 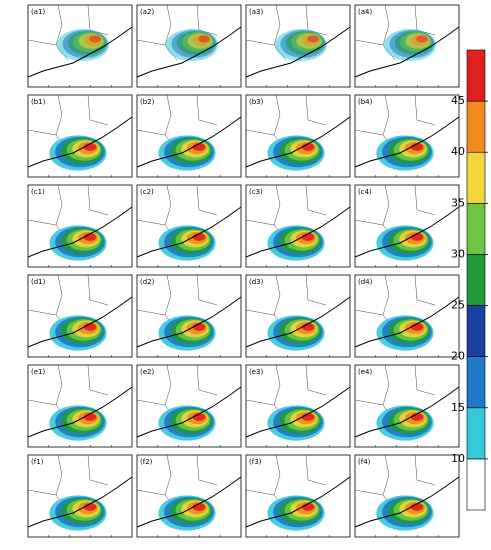 I want to click on map-panel: (a3), so click(x=298, y=46).